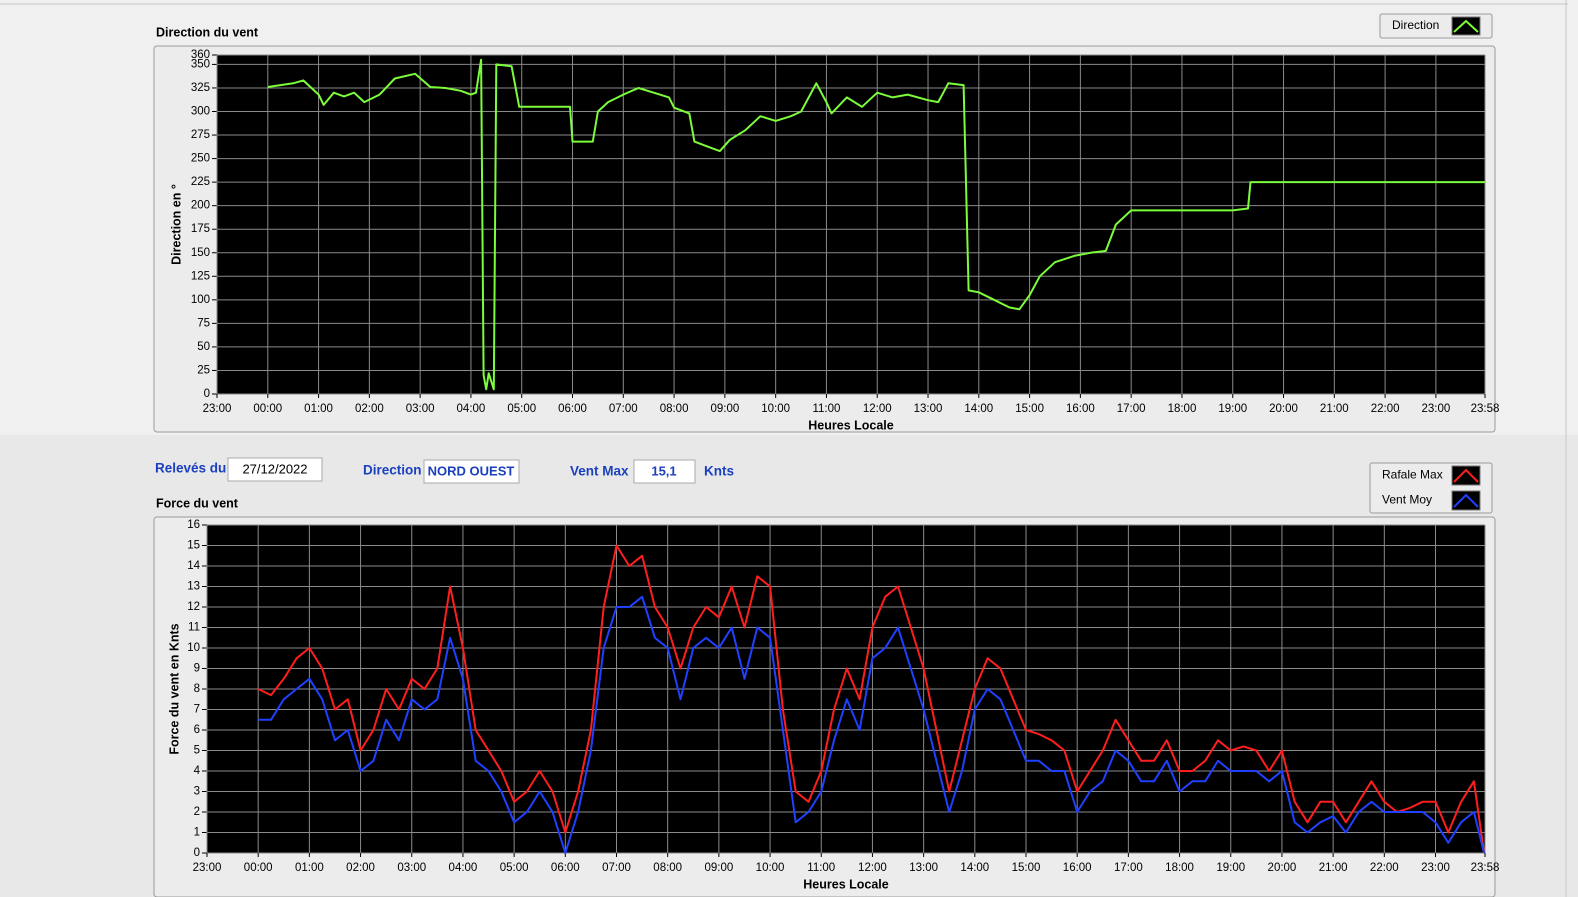  What do you see at coordinates (197, 689) in the screenshot?
I see `y-tick-label: 8` at bounding box center [197, 689].